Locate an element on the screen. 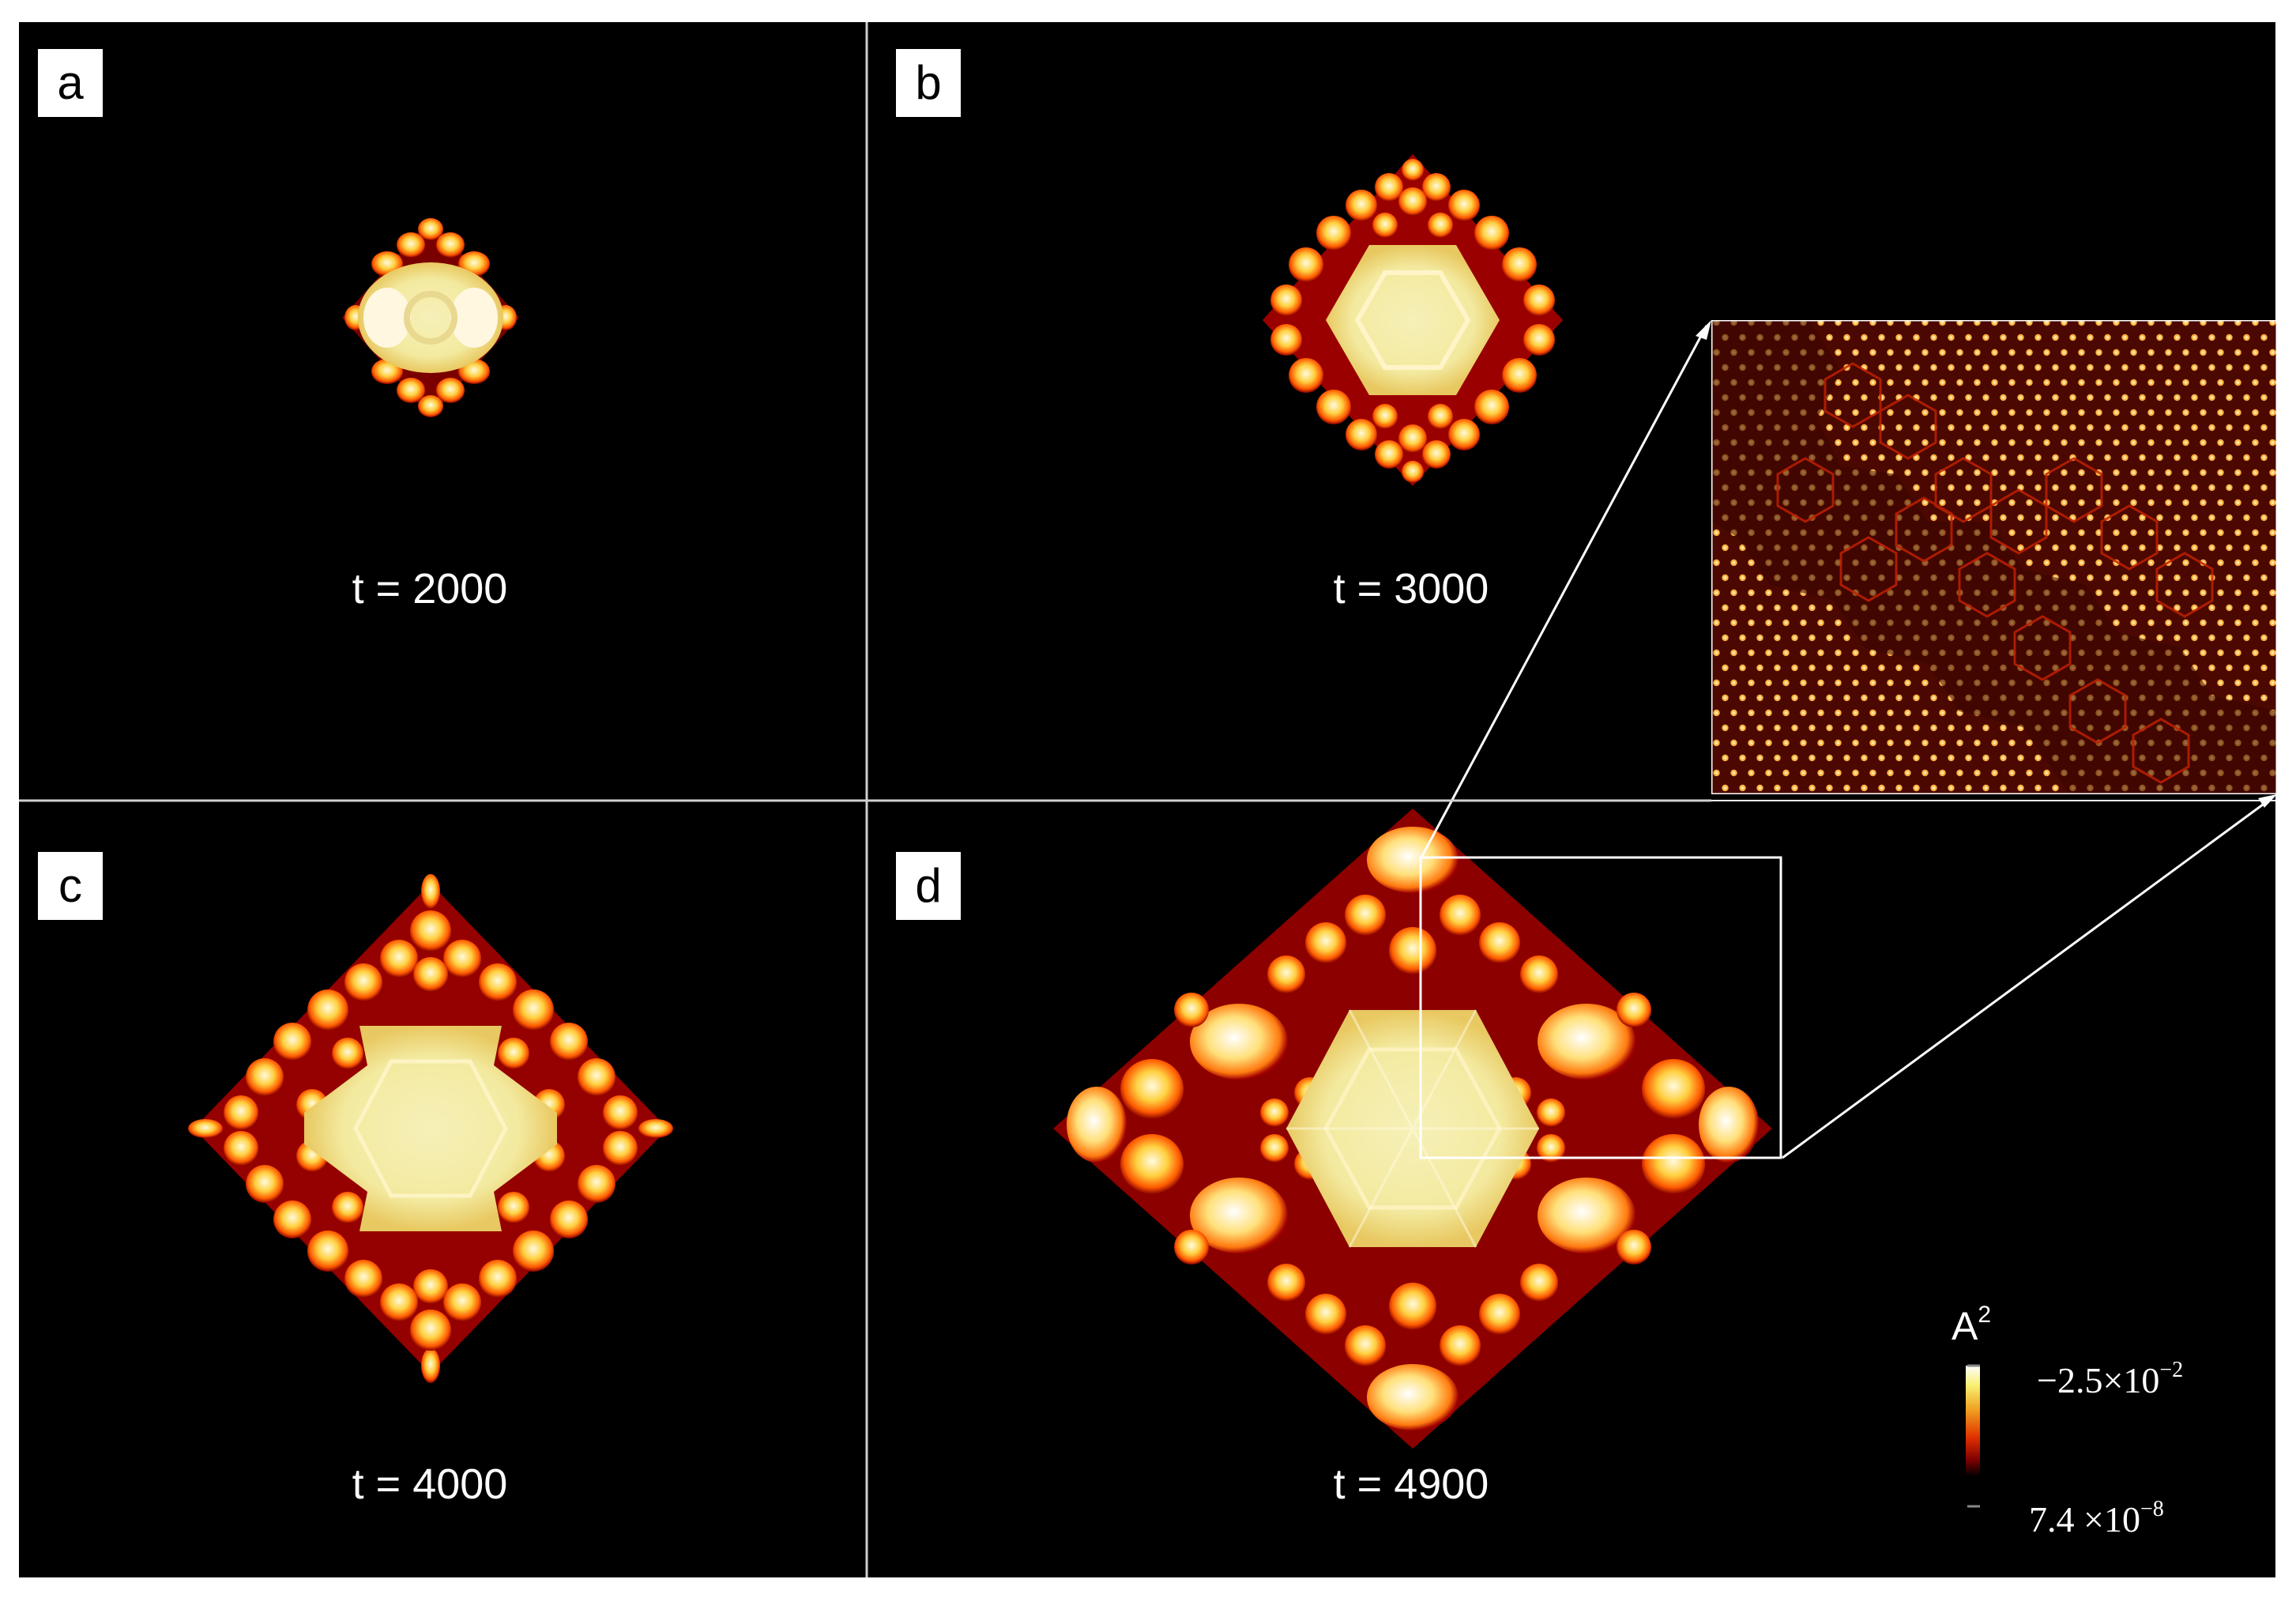  panel-label-c: c is located at coordinates (70, 886).